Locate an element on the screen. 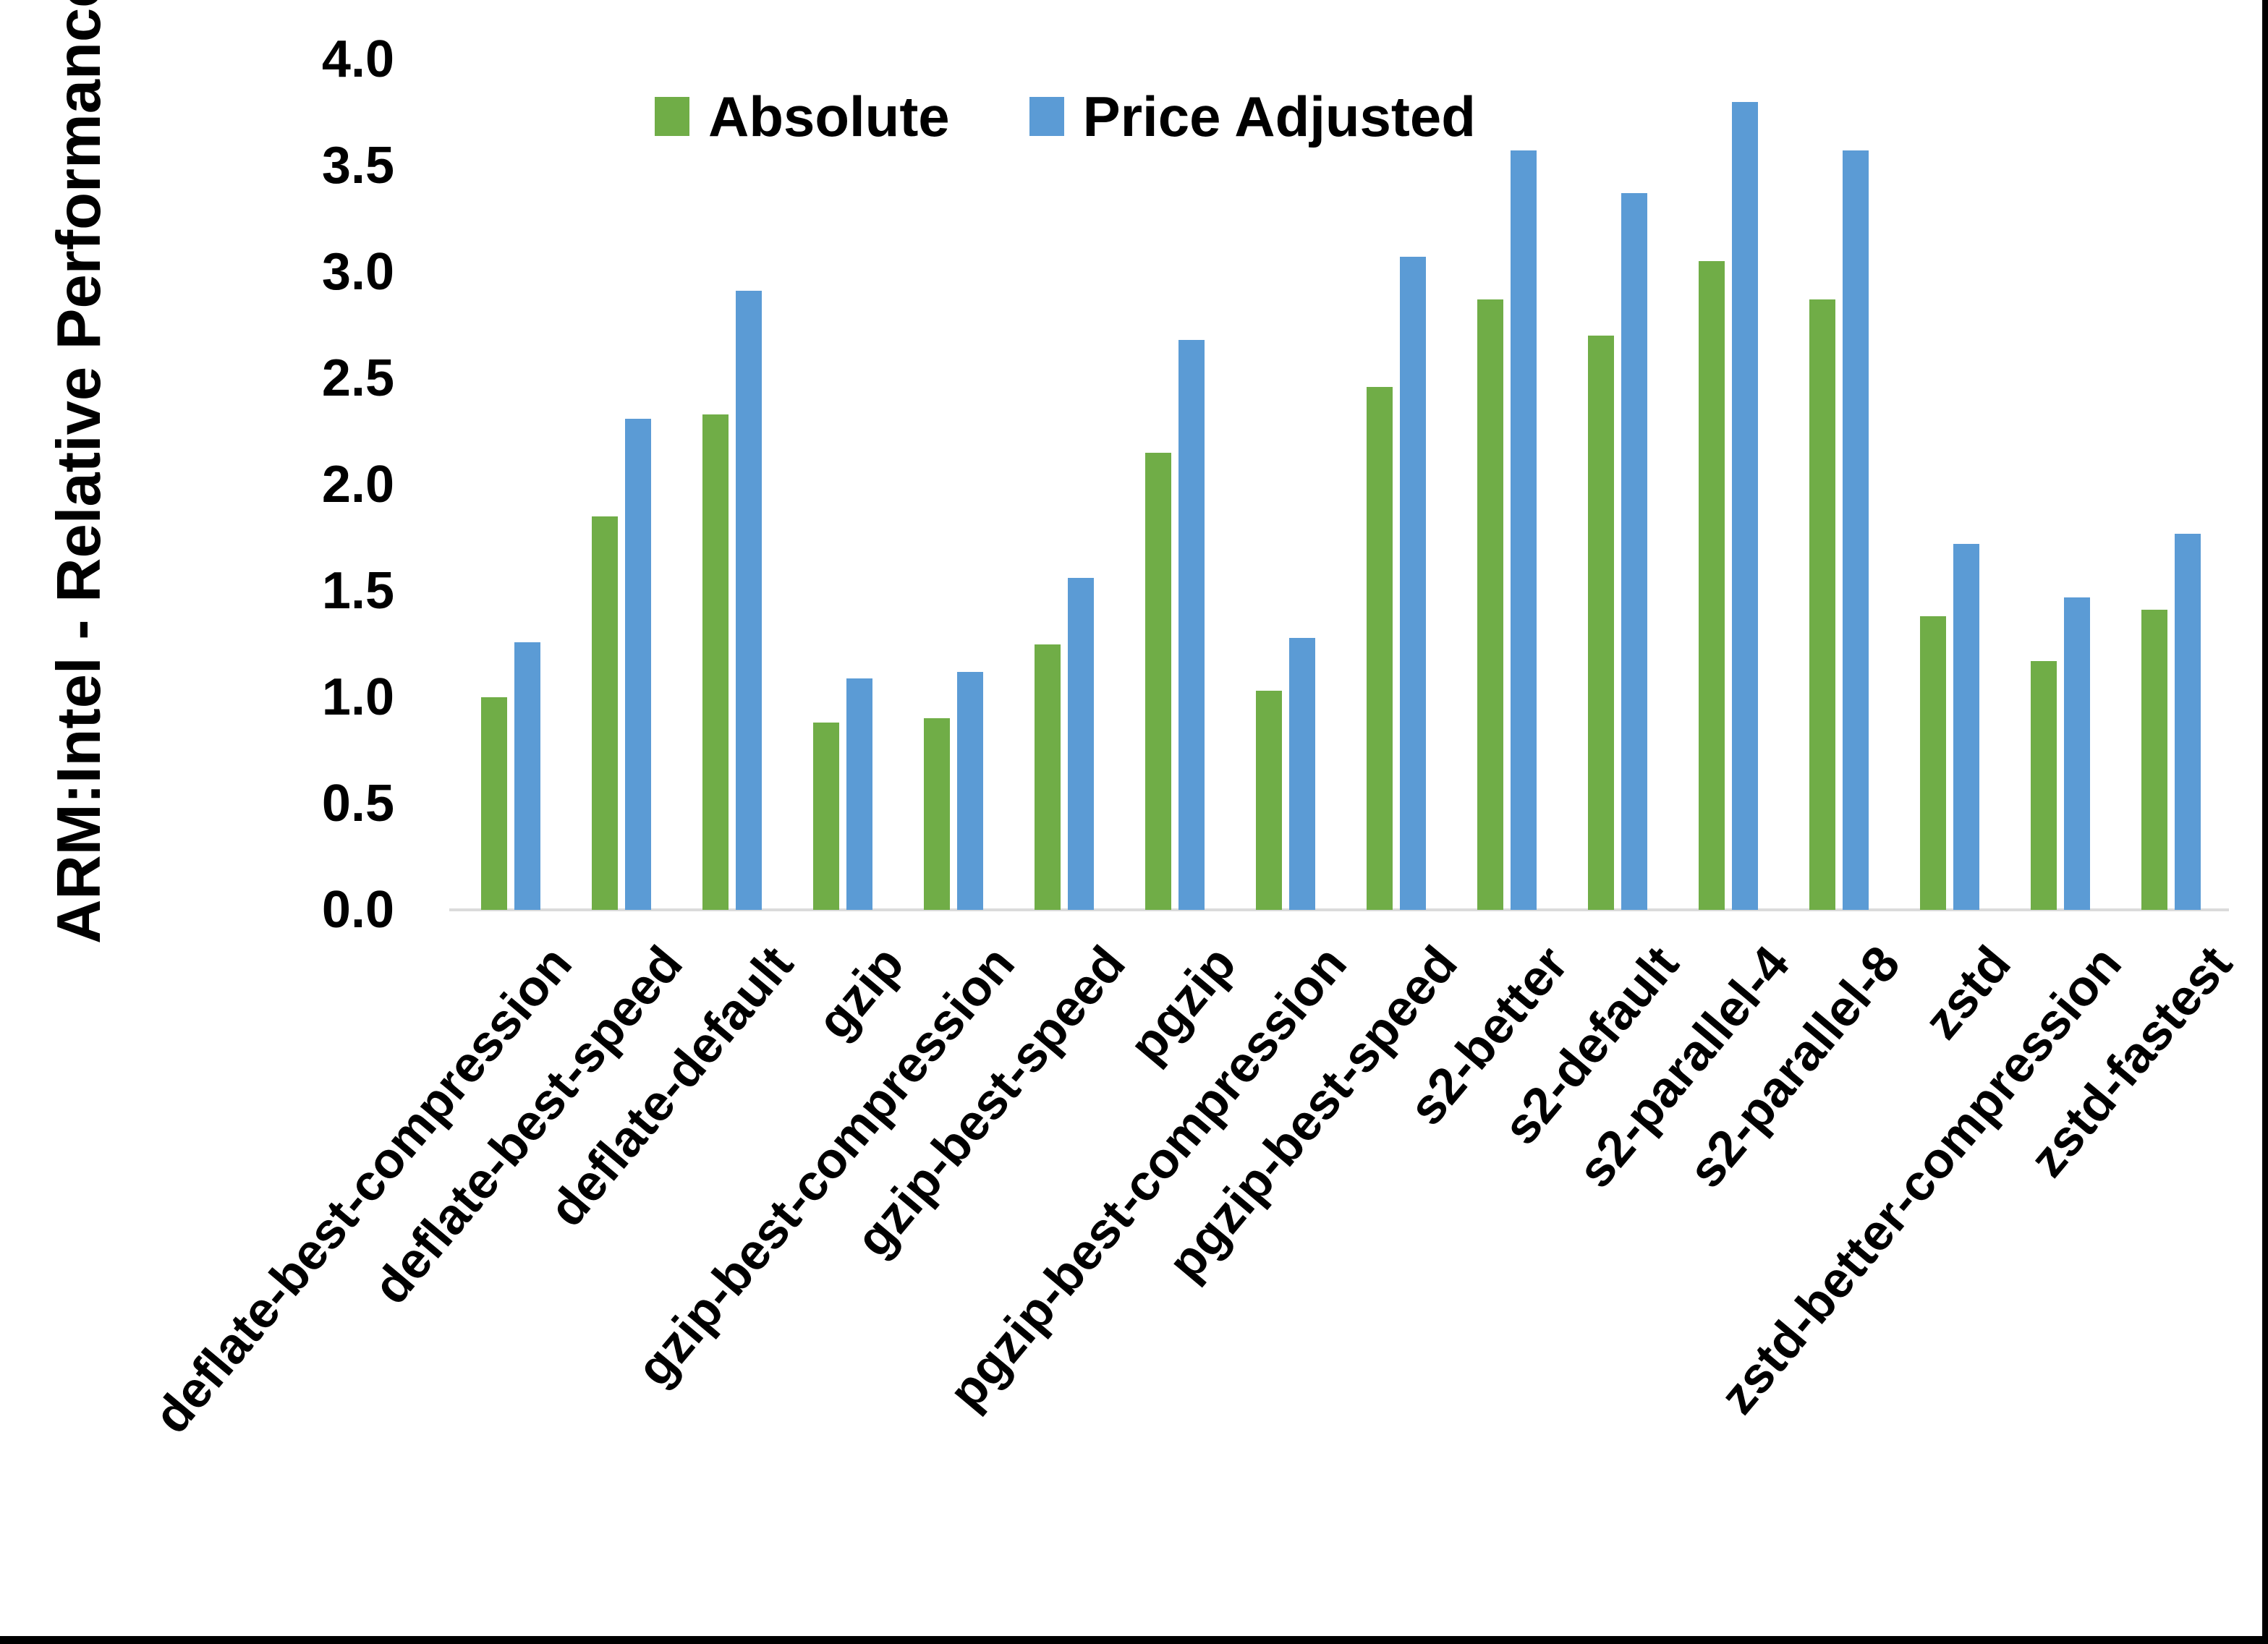 The image size is (2268, 1644). legend-label-price-adjusted: Price Adjusted is located at coordinates (1279, 116).